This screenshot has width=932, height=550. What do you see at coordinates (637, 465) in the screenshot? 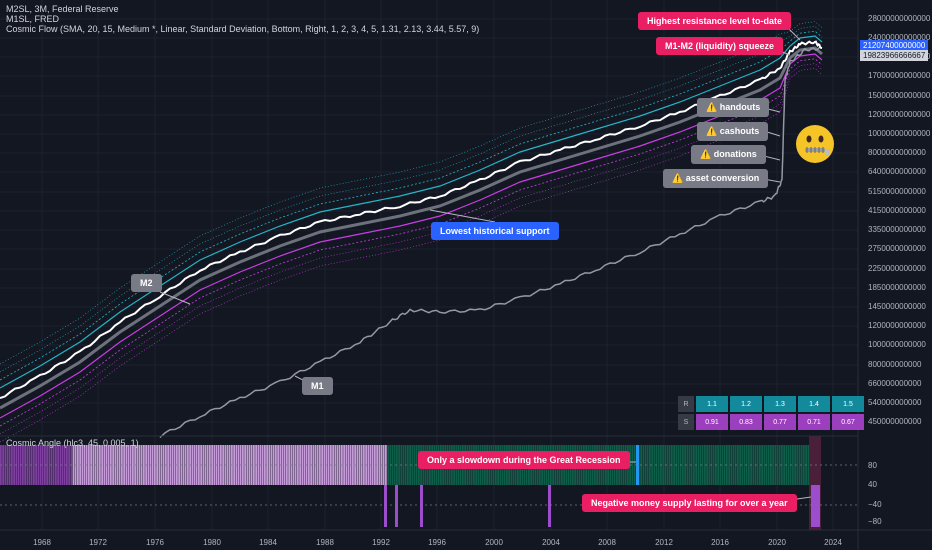
I see `osc-great-recession-bar` at bounding box center [637, 465].